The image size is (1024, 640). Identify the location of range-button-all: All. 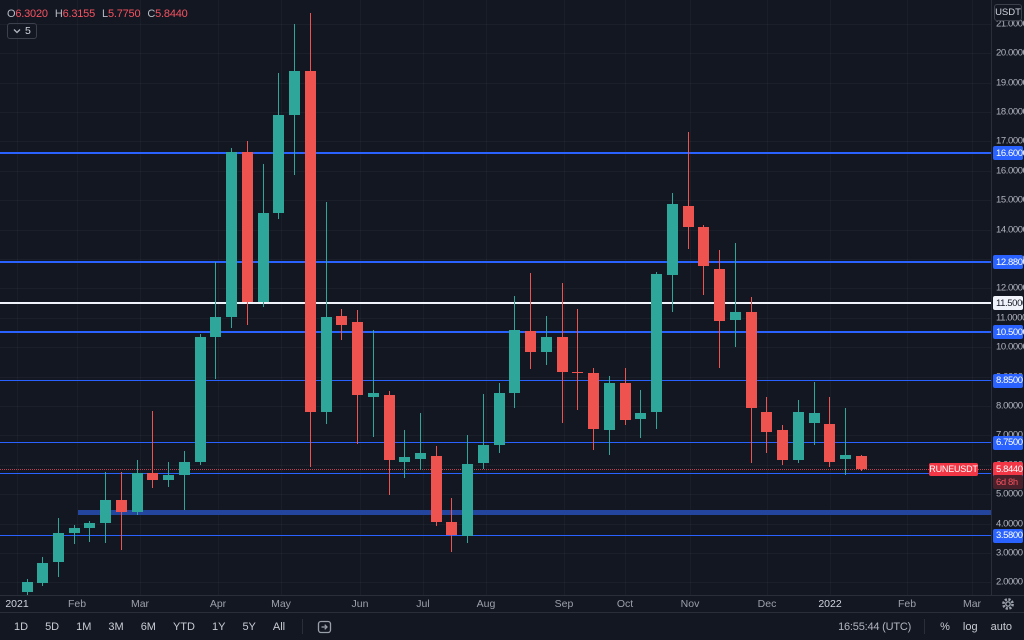
(279, 626).